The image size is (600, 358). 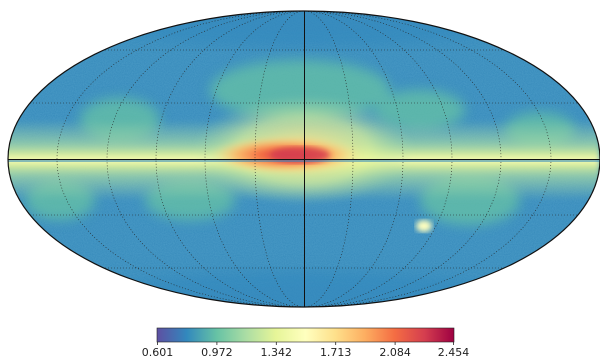 I want to click on isolated-cloud, so click(x=424, y=226).